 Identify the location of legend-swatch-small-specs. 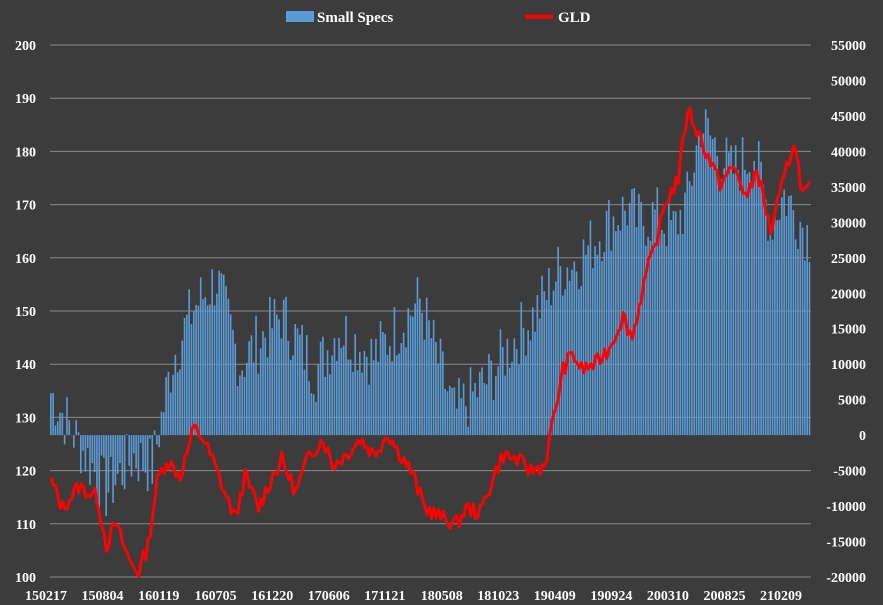
(300, 16).